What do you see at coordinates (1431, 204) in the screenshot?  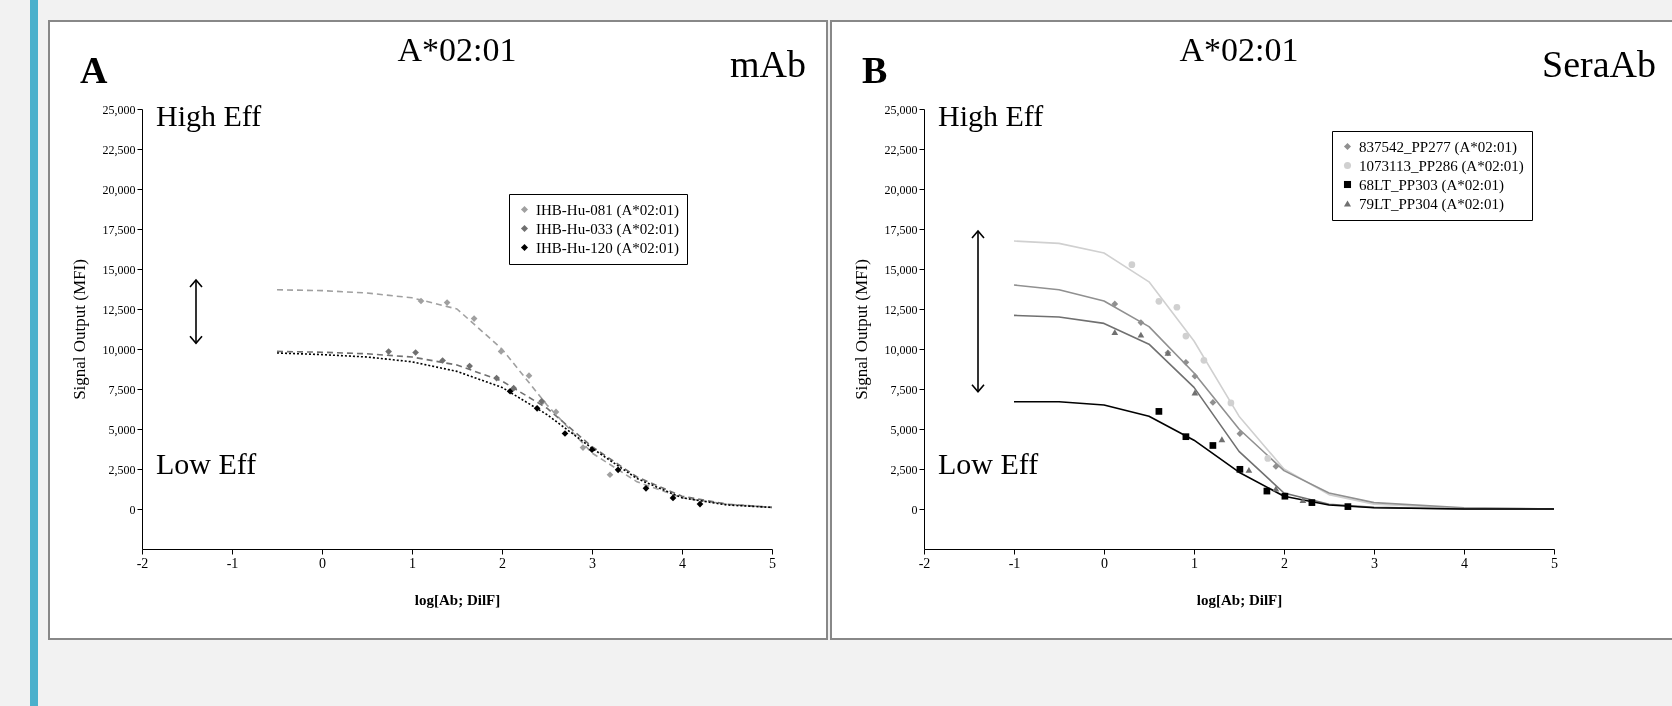 I see `legend-label: 79LT_PP304 (A*02:01)` at bounding box center [1431, 204].